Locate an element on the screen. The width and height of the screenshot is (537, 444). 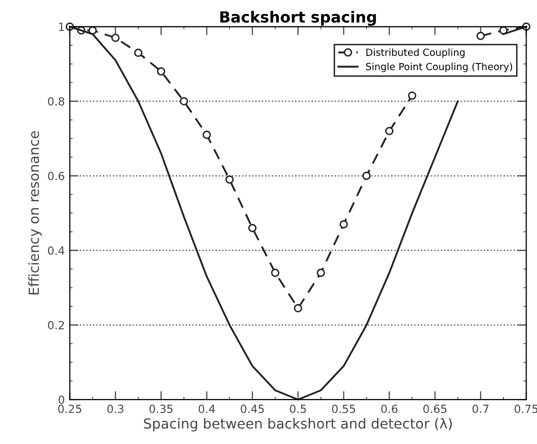
y-tick-label: 1 is located at coordinates (61, 26).